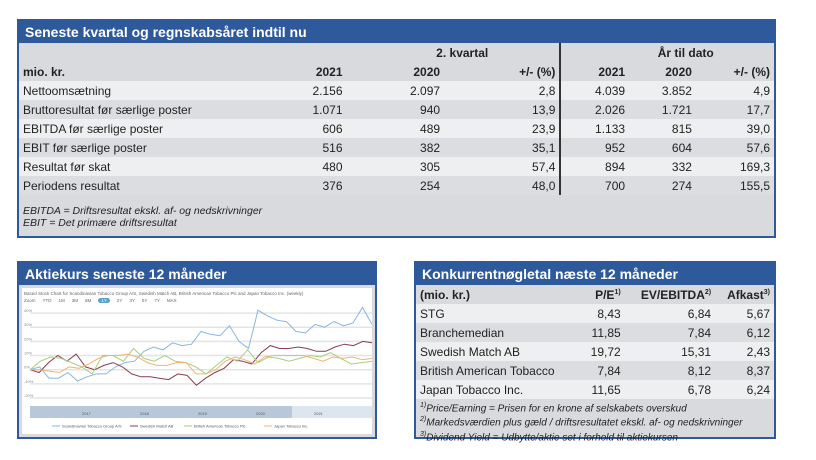  What do you see at coordinates (75, 300) in the screenshot?
I see `zoom-button-3m: 3M` at bounding box center [75, 300].